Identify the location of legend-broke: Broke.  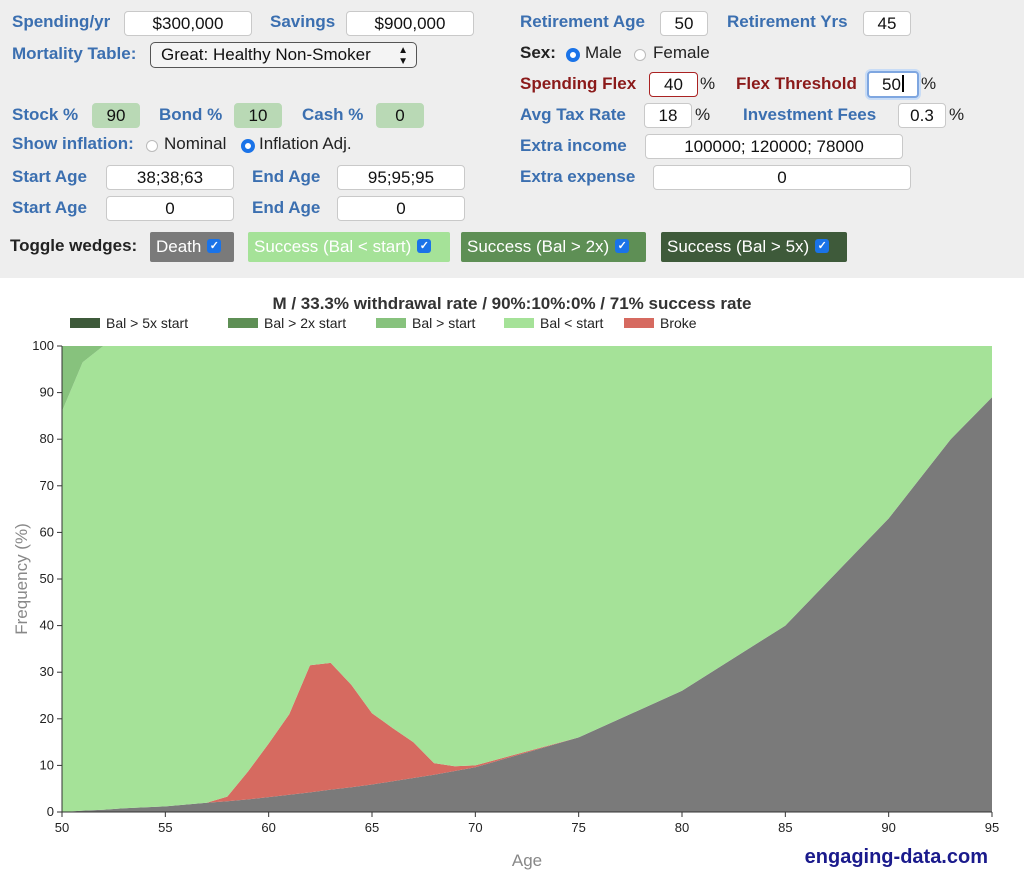
(660, 323).